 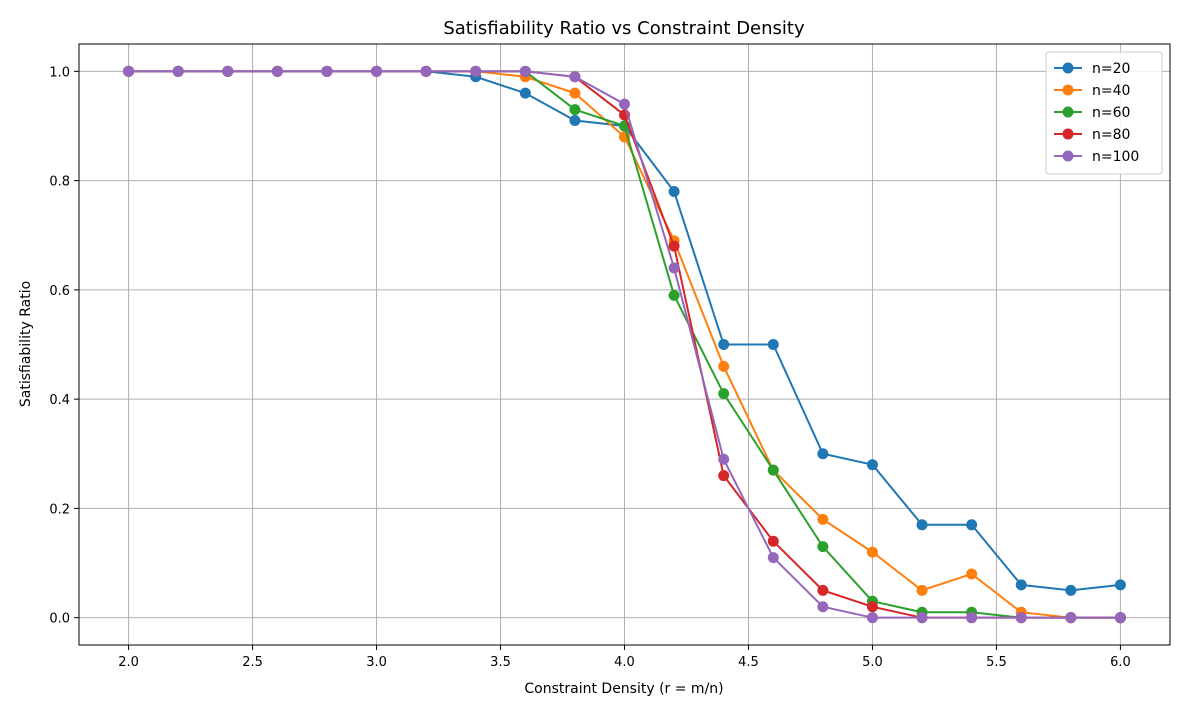 What do you see at coordinates (1111, 135) in the screenshot?
I see `legend-label: n=80` at bounding box center [1111, 135].